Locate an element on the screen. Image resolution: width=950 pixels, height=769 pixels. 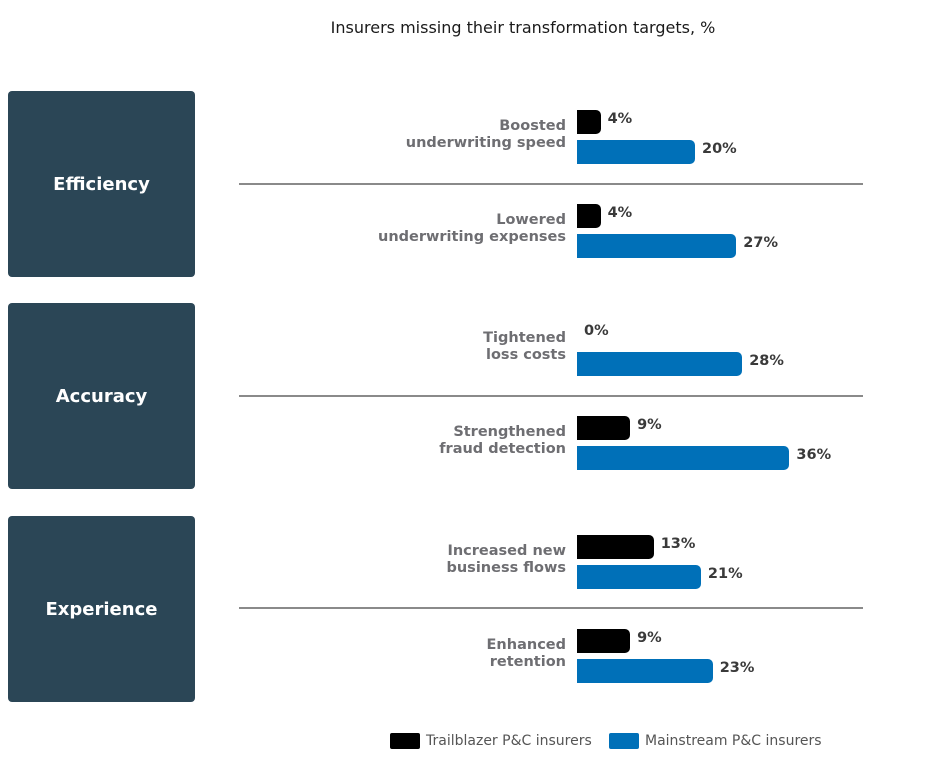
value-label-mainstream: 20% is located at coordinates (719, 149).